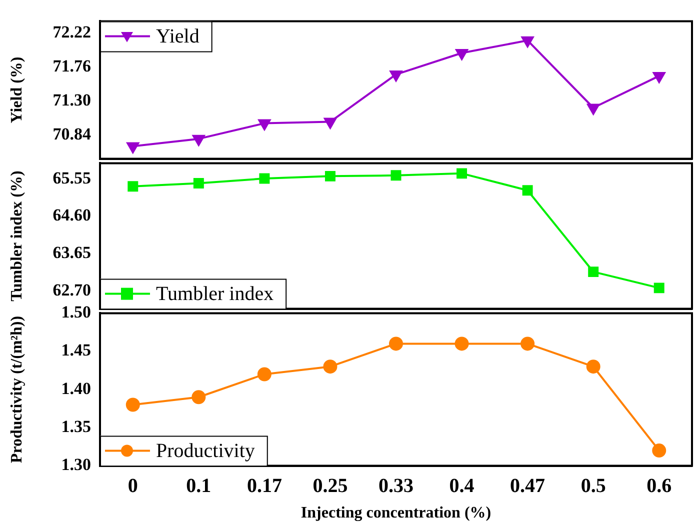 This screenshot has width=700, height=529. What do you see at coordinates (71, 215) in the screenshot?
I see `y-tick-label: 64.60` at bounding box center [71, 215].